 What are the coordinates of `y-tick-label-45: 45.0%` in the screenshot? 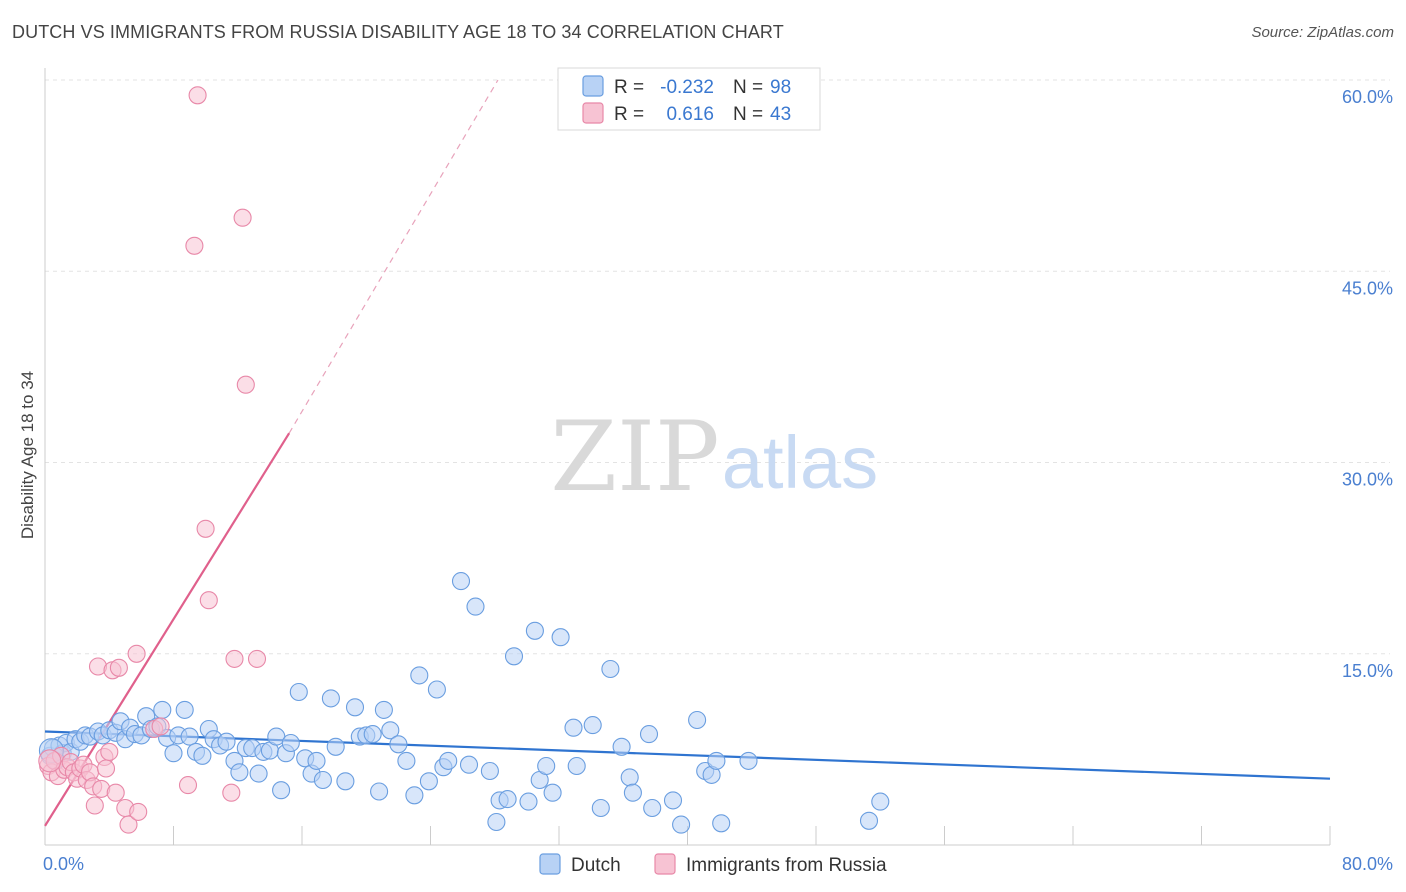 It's located at (1367, 288).